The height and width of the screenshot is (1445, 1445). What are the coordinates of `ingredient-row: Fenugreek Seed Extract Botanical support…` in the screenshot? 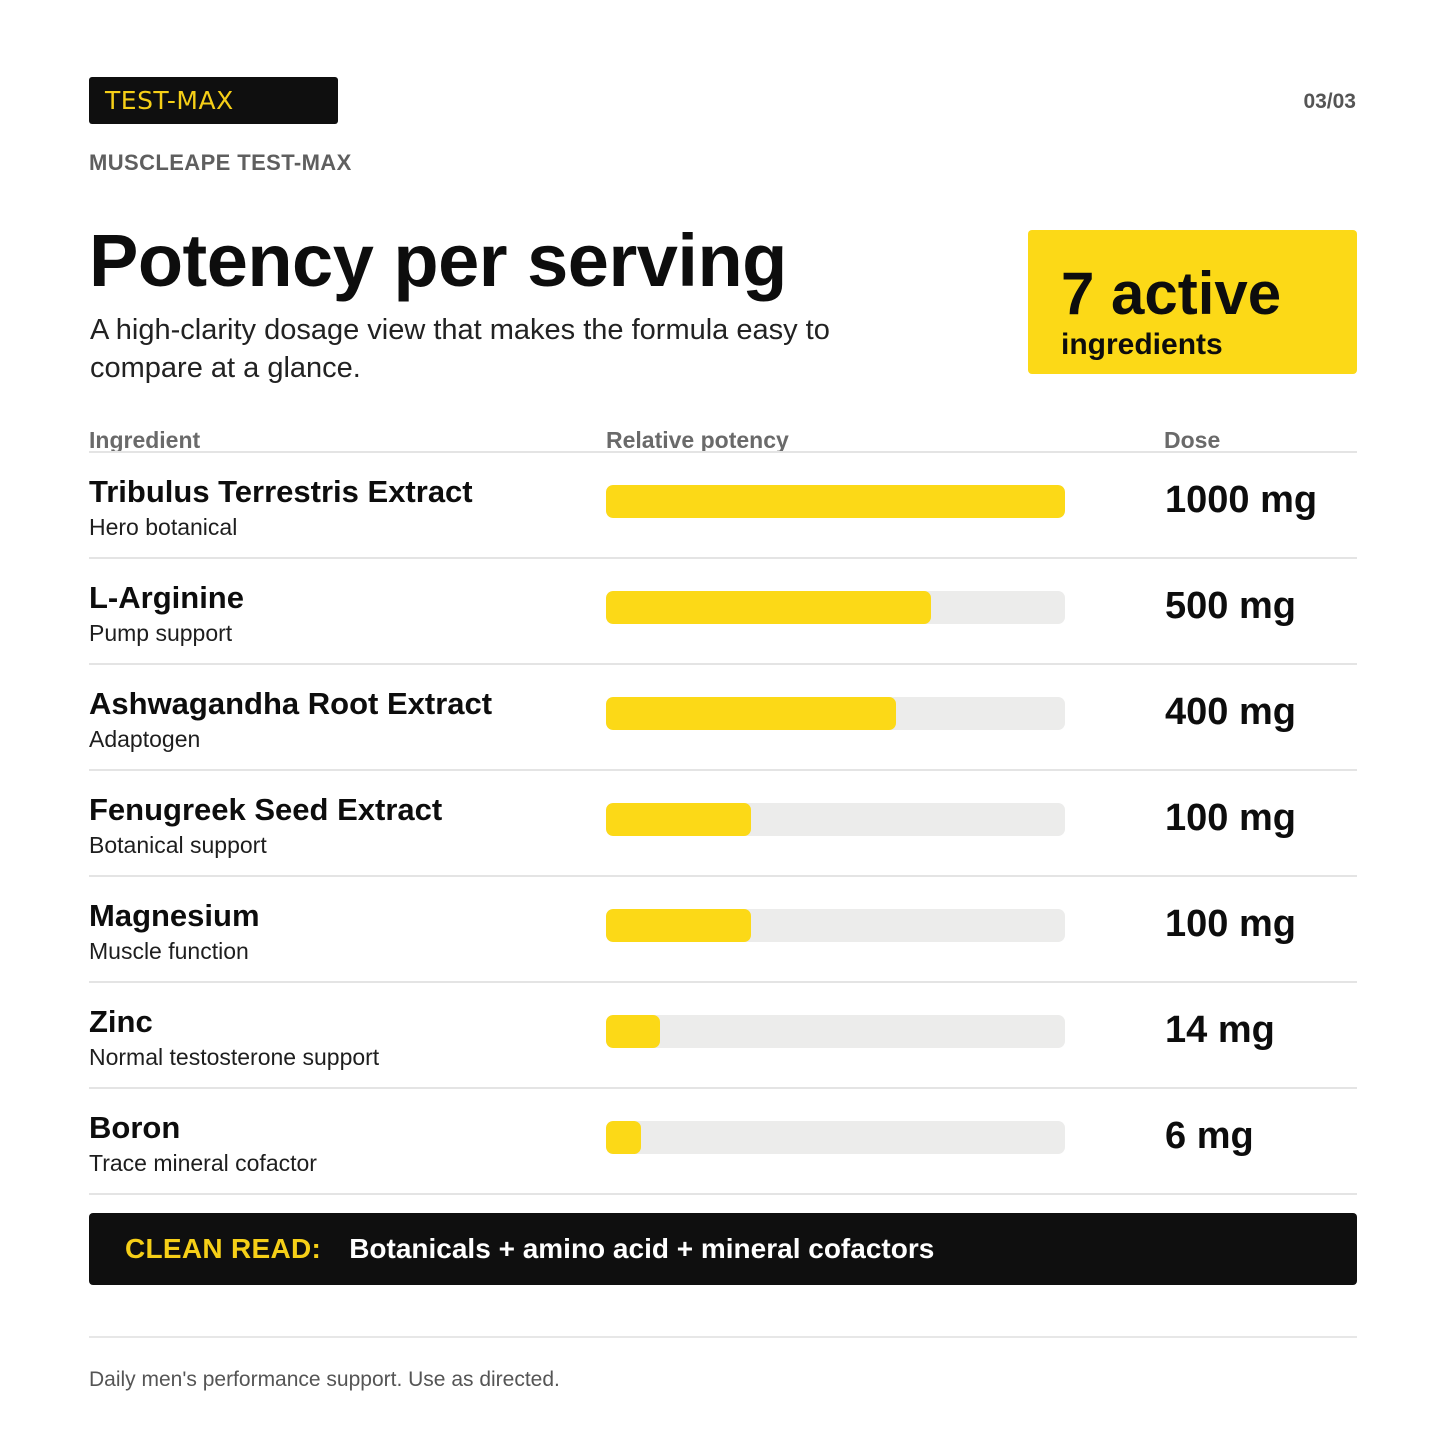 It's located at (723, 824).